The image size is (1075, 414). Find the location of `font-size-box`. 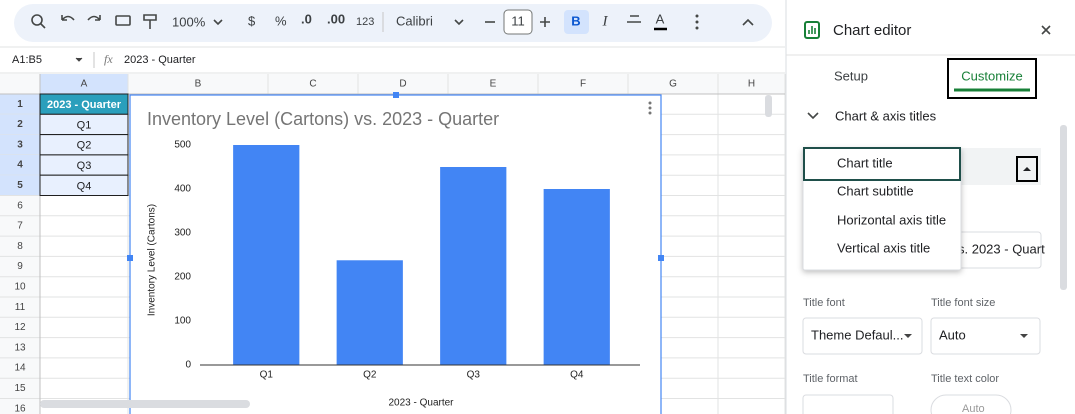

font-size-box is located at coordinates (518, 22).